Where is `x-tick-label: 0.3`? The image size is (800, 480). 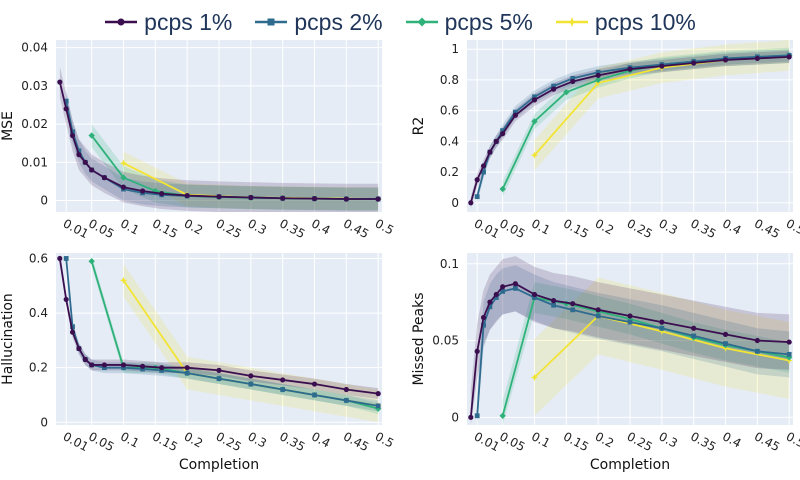
x-tick-label: 0.3 is located at coordinates (256, 226).